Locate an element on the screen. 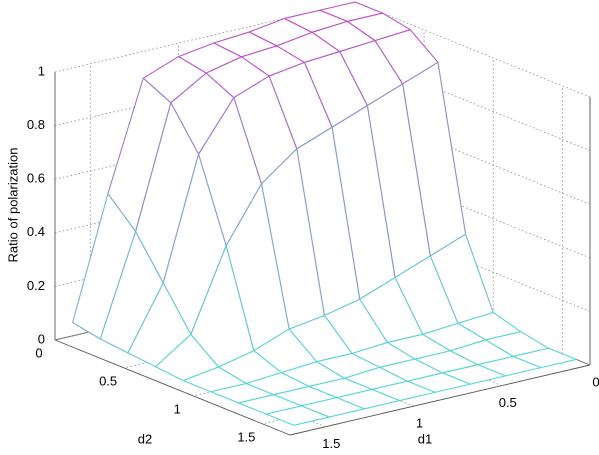 This screenshot has width=599, height=455. y-tick-label: 0 is located at coordinates (38, 352).